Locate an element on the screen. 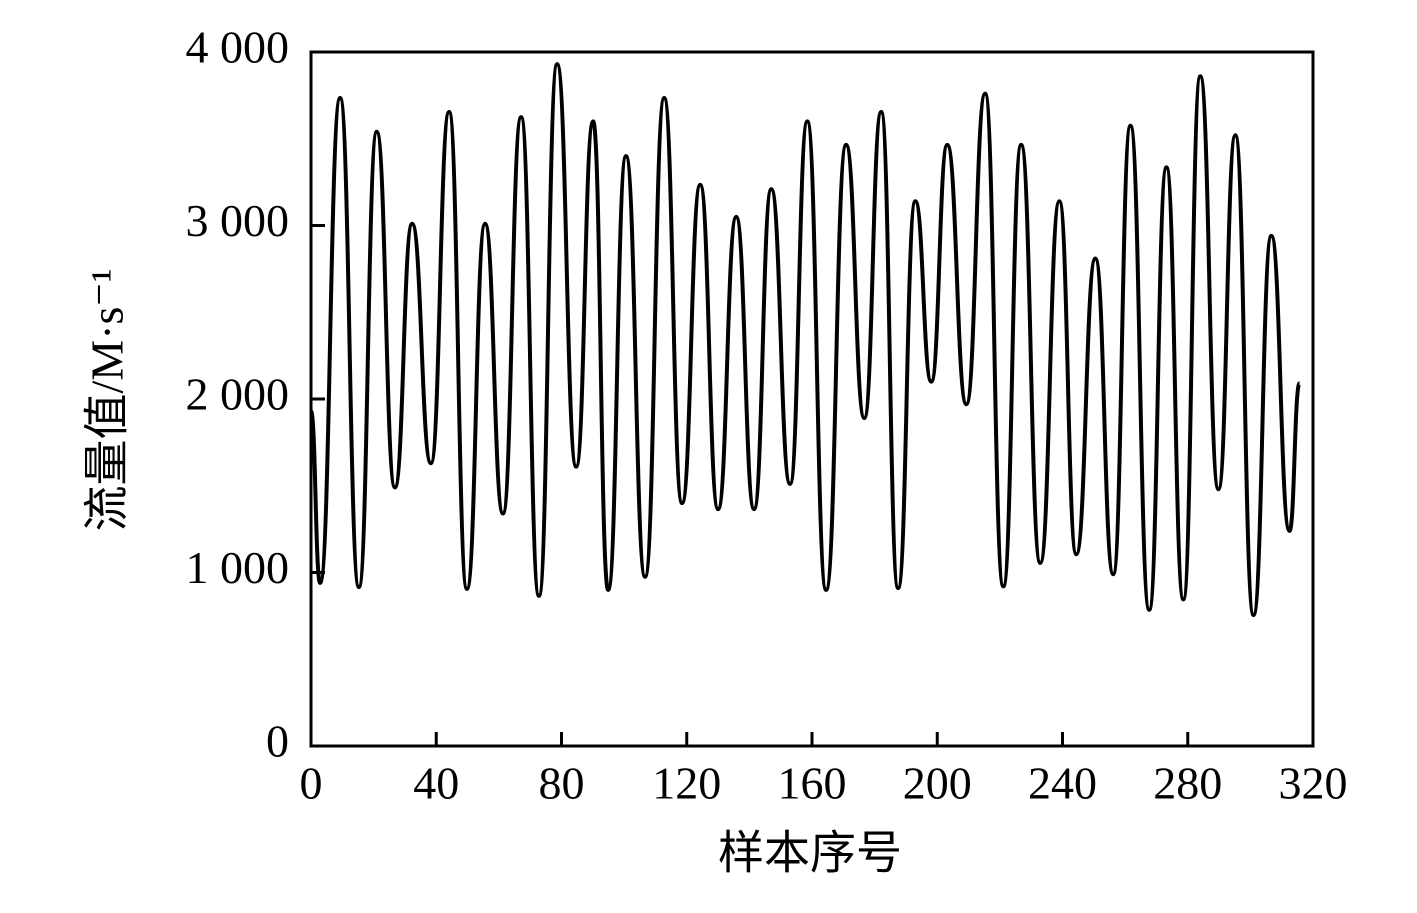 This screenshot has height=913, width=1417. x-tick-label: 200 is located at coordinates (937, 783).